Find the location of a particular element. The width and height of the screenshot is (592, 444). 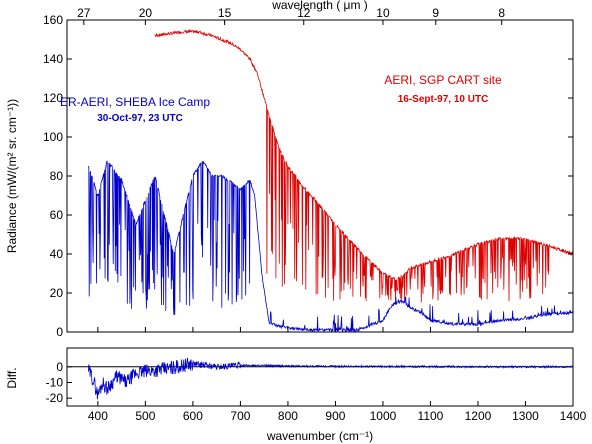

top-tick-label: 9 is located at coordinates (435, 13).